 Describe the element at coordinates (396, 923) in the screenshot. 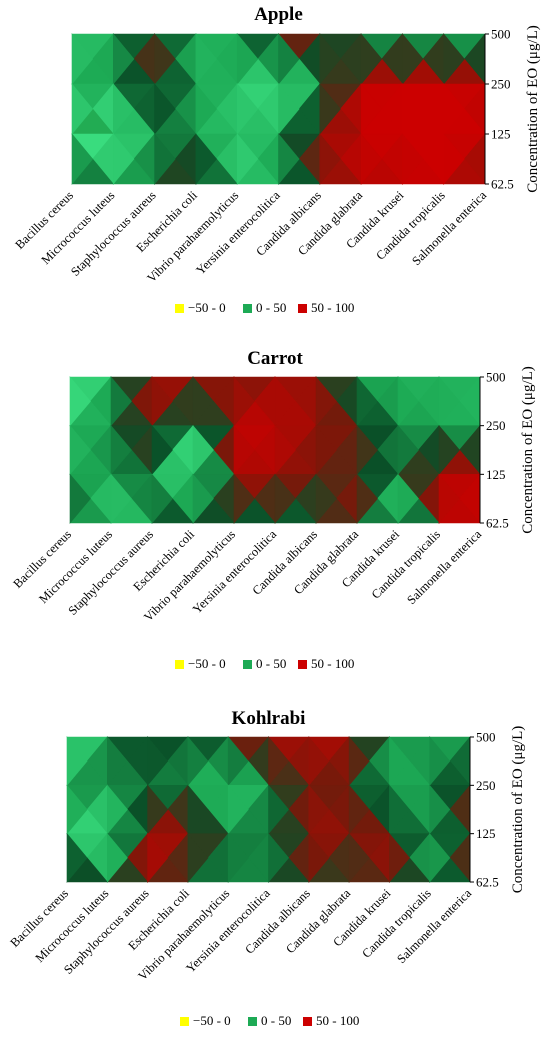

I see `category-label: Candida tropicalis` at that location.